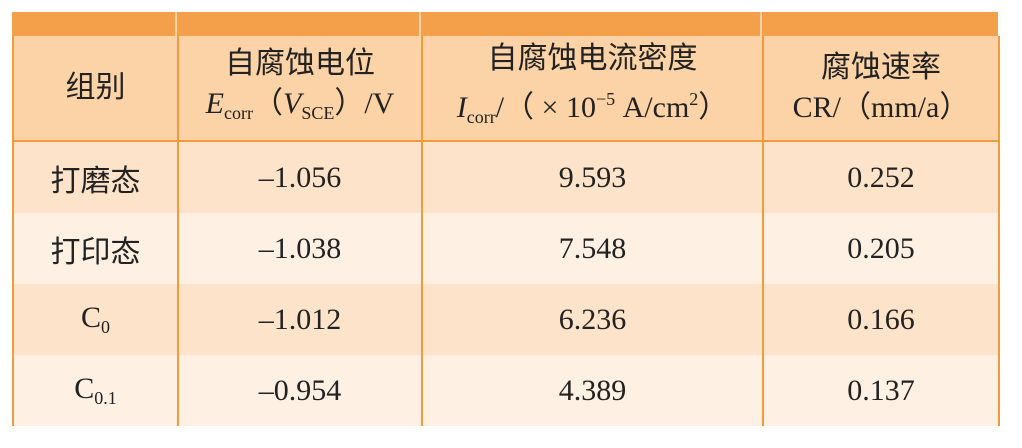 The width and height of the screenshot is (1022, 448). What do you see at coordinates (881, 319) in the screenshot?
I see `data-cell: 0.166` at bounding box center [881, 319].